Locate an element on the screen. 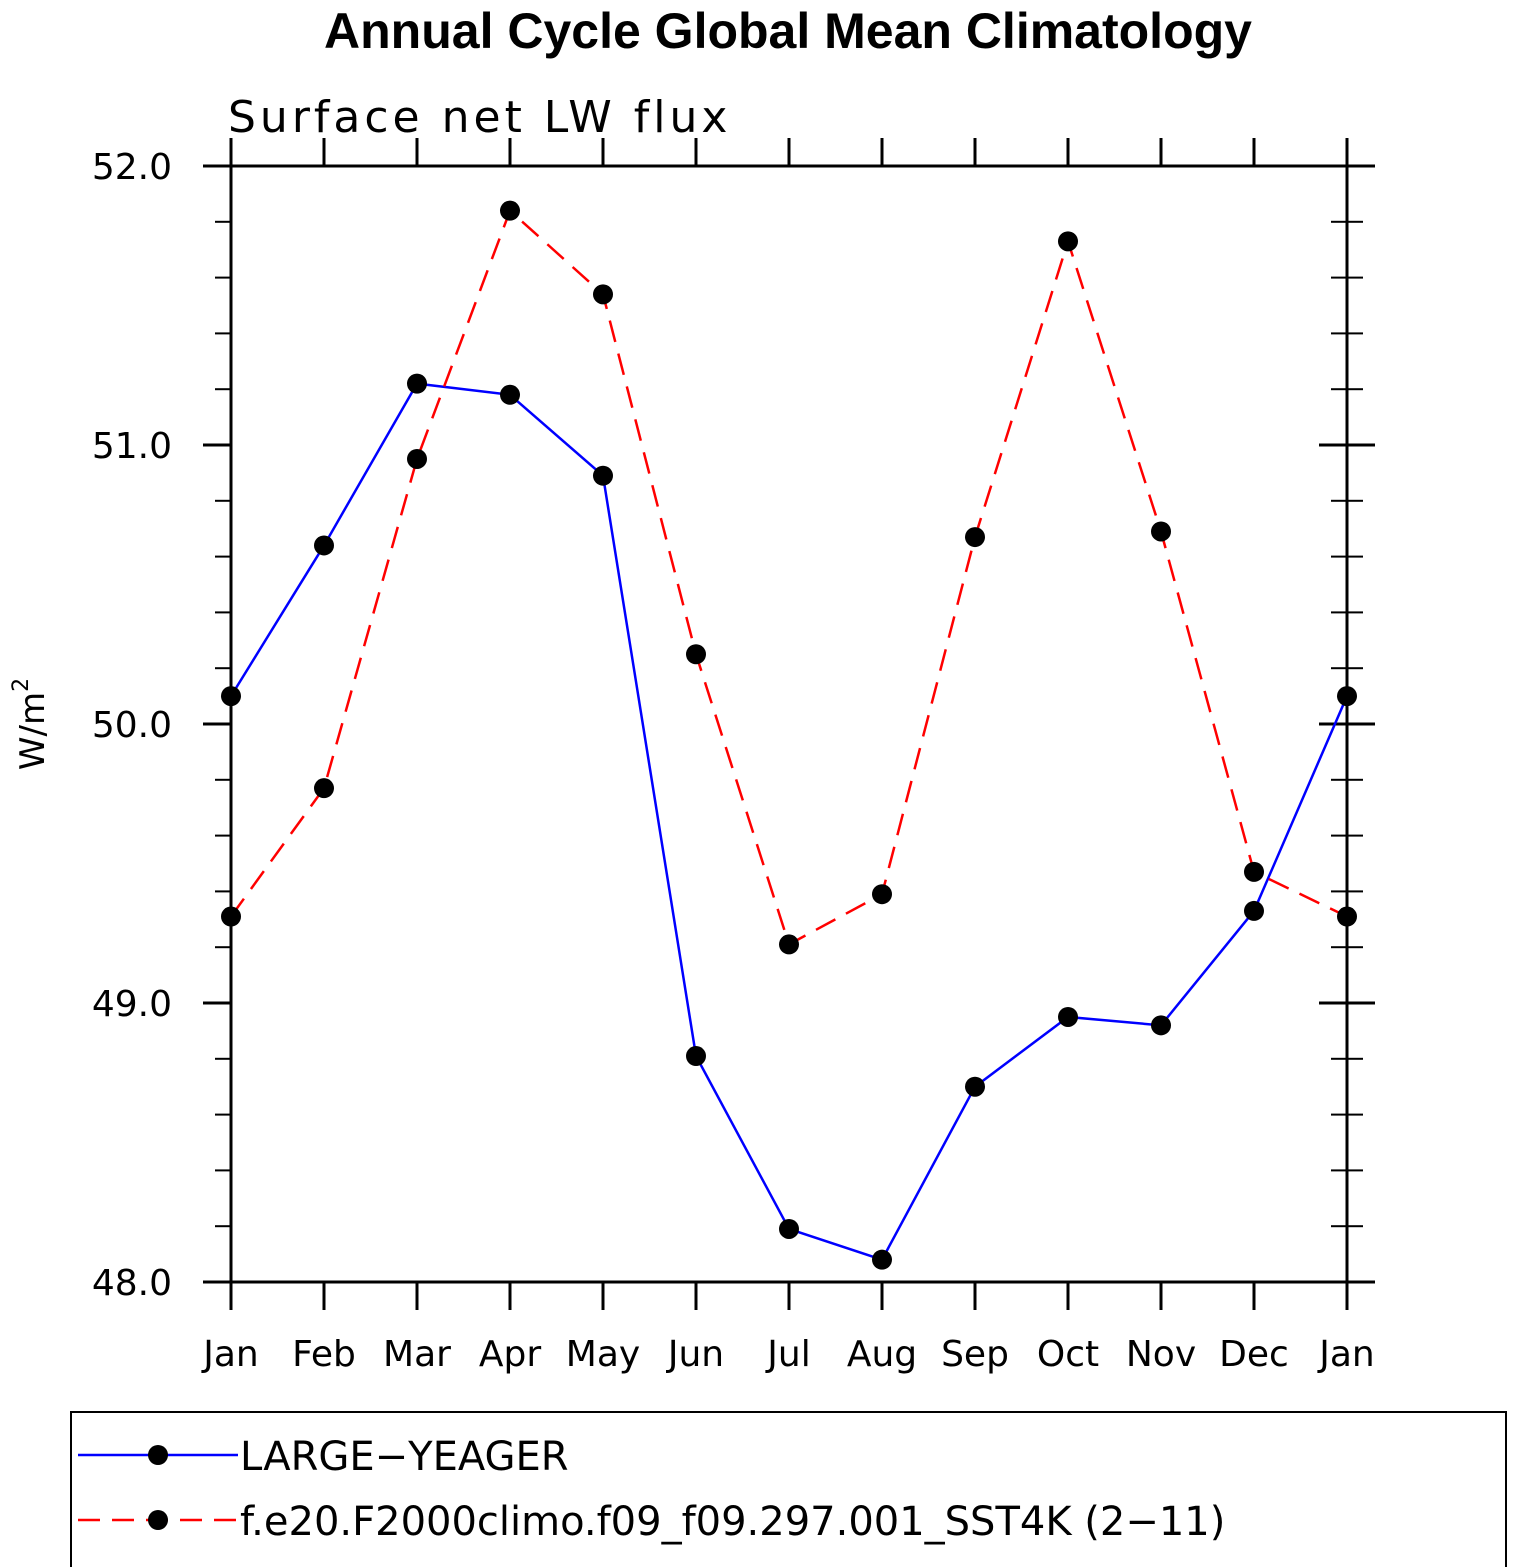  x-tick-label: Apr is located at coordinates (510, 1354).